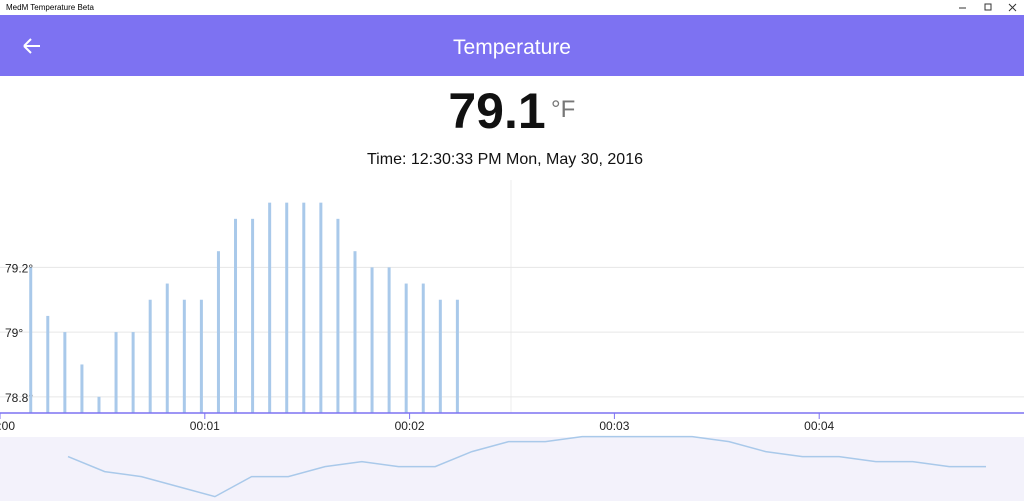  Describe the element at coordinates (512, 7) in the screenshot. I see `title-bar` at that location.